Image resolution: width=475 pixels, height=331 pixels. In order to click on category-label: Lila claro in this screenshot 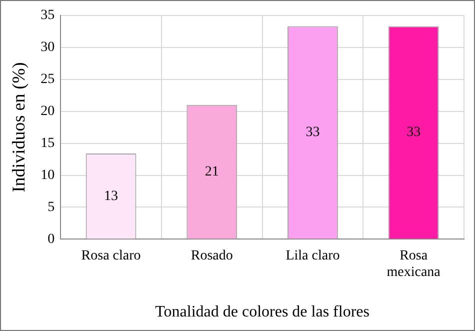, I will do `click(313, 256)`.